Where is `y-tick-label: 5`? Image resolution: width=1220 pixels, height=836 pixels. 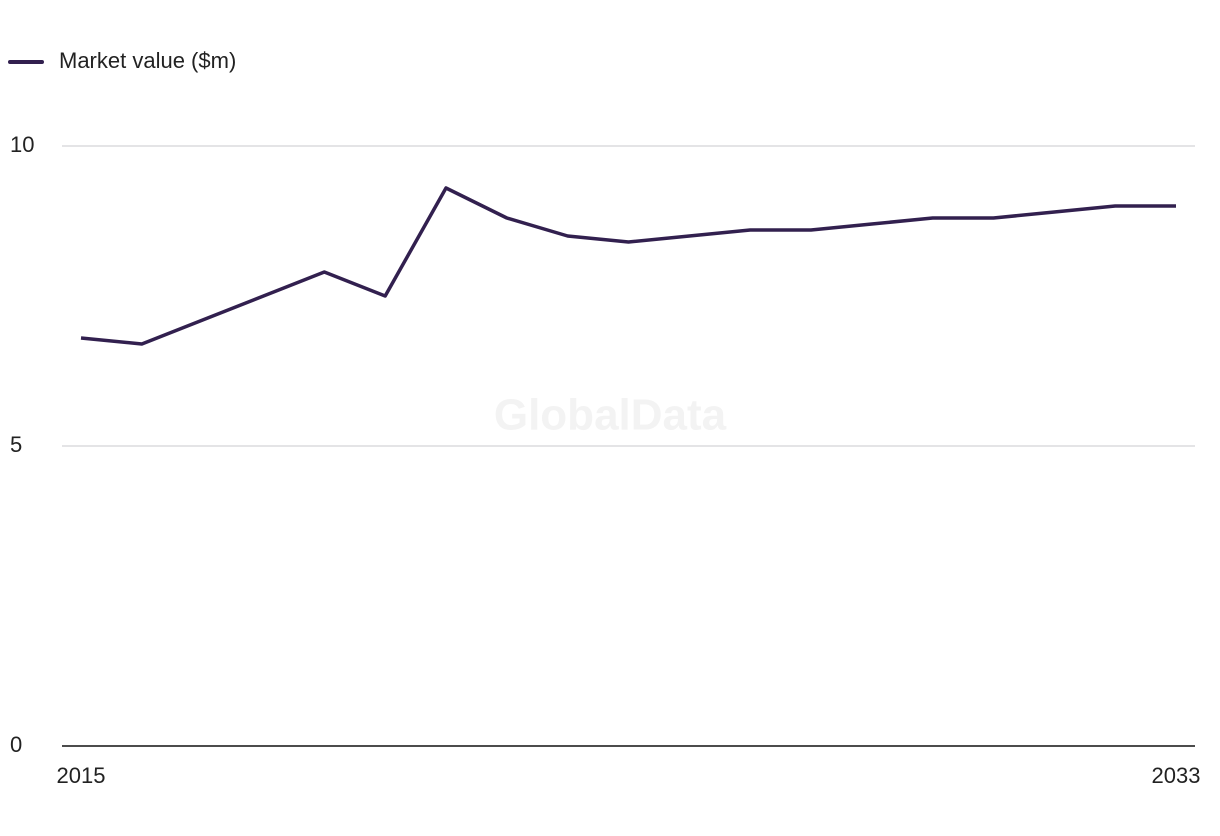
y-tick-label: 5 is located at coordinates (16, 444).